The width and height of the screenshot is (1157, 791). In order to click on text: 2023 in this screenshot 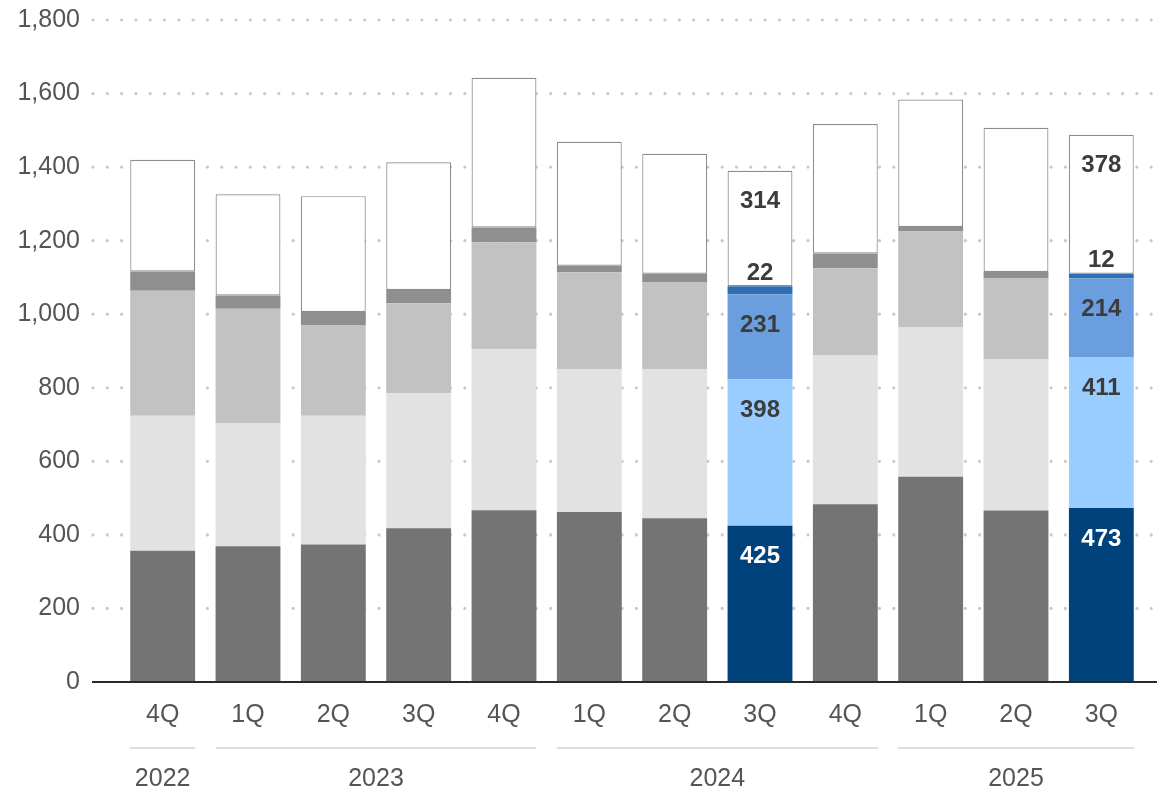, I will do `click(376, 776)`.